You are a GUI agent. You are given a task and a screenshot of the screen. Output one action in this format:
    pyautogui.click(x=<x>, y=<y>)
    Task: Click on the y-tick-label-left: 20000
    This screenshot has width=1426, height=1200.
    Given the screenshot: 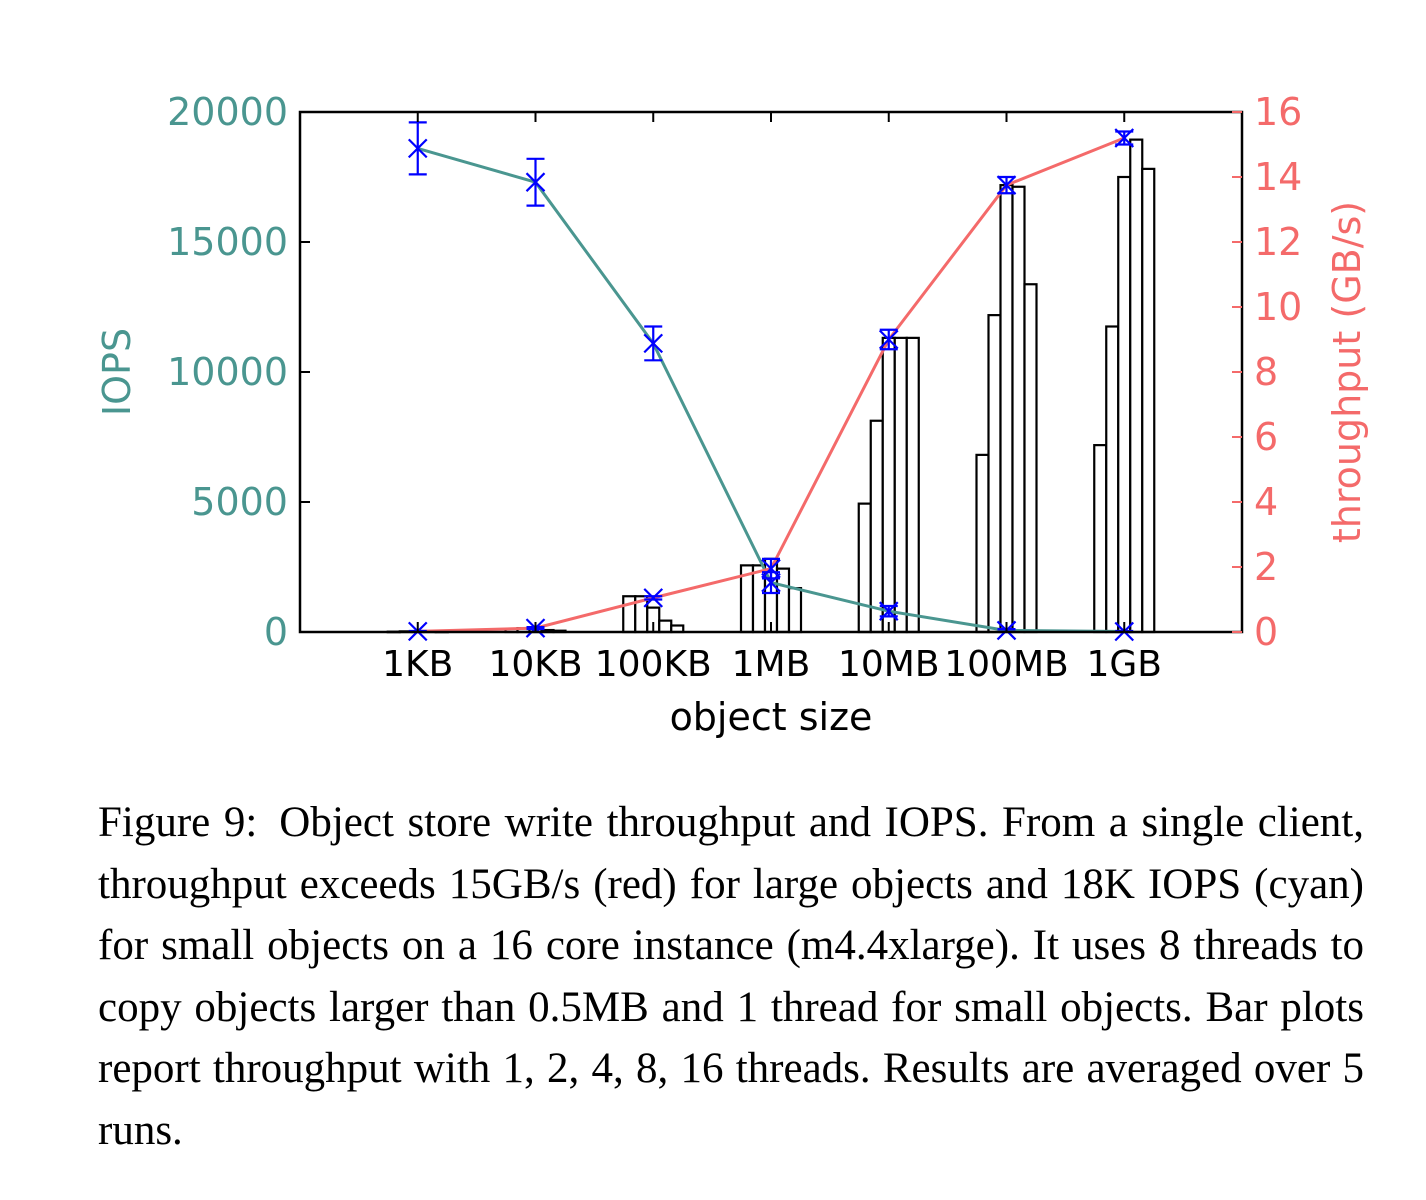 What is the action you would take?
    pyautogui.click(x=227, y=112)
    